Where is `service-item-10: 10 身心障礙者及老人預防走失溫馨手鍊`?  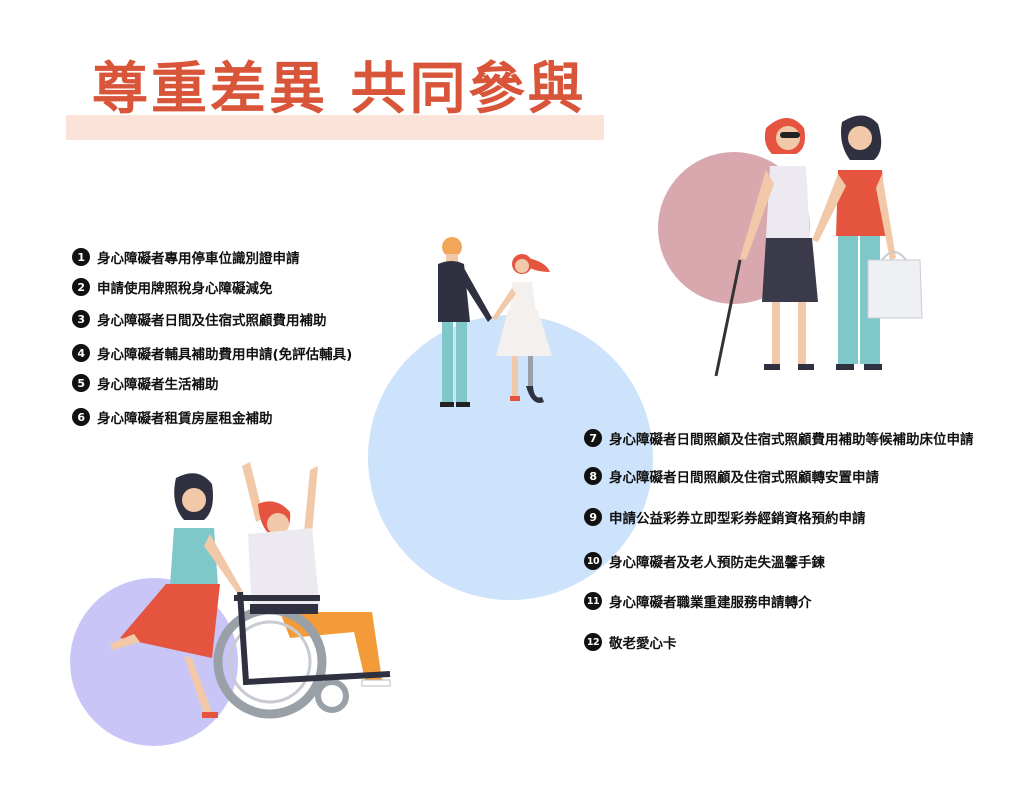 service-item-10: 10 身心障礙者及老人預防走失溫馨手鍊 is located at coordinates (704, 561).